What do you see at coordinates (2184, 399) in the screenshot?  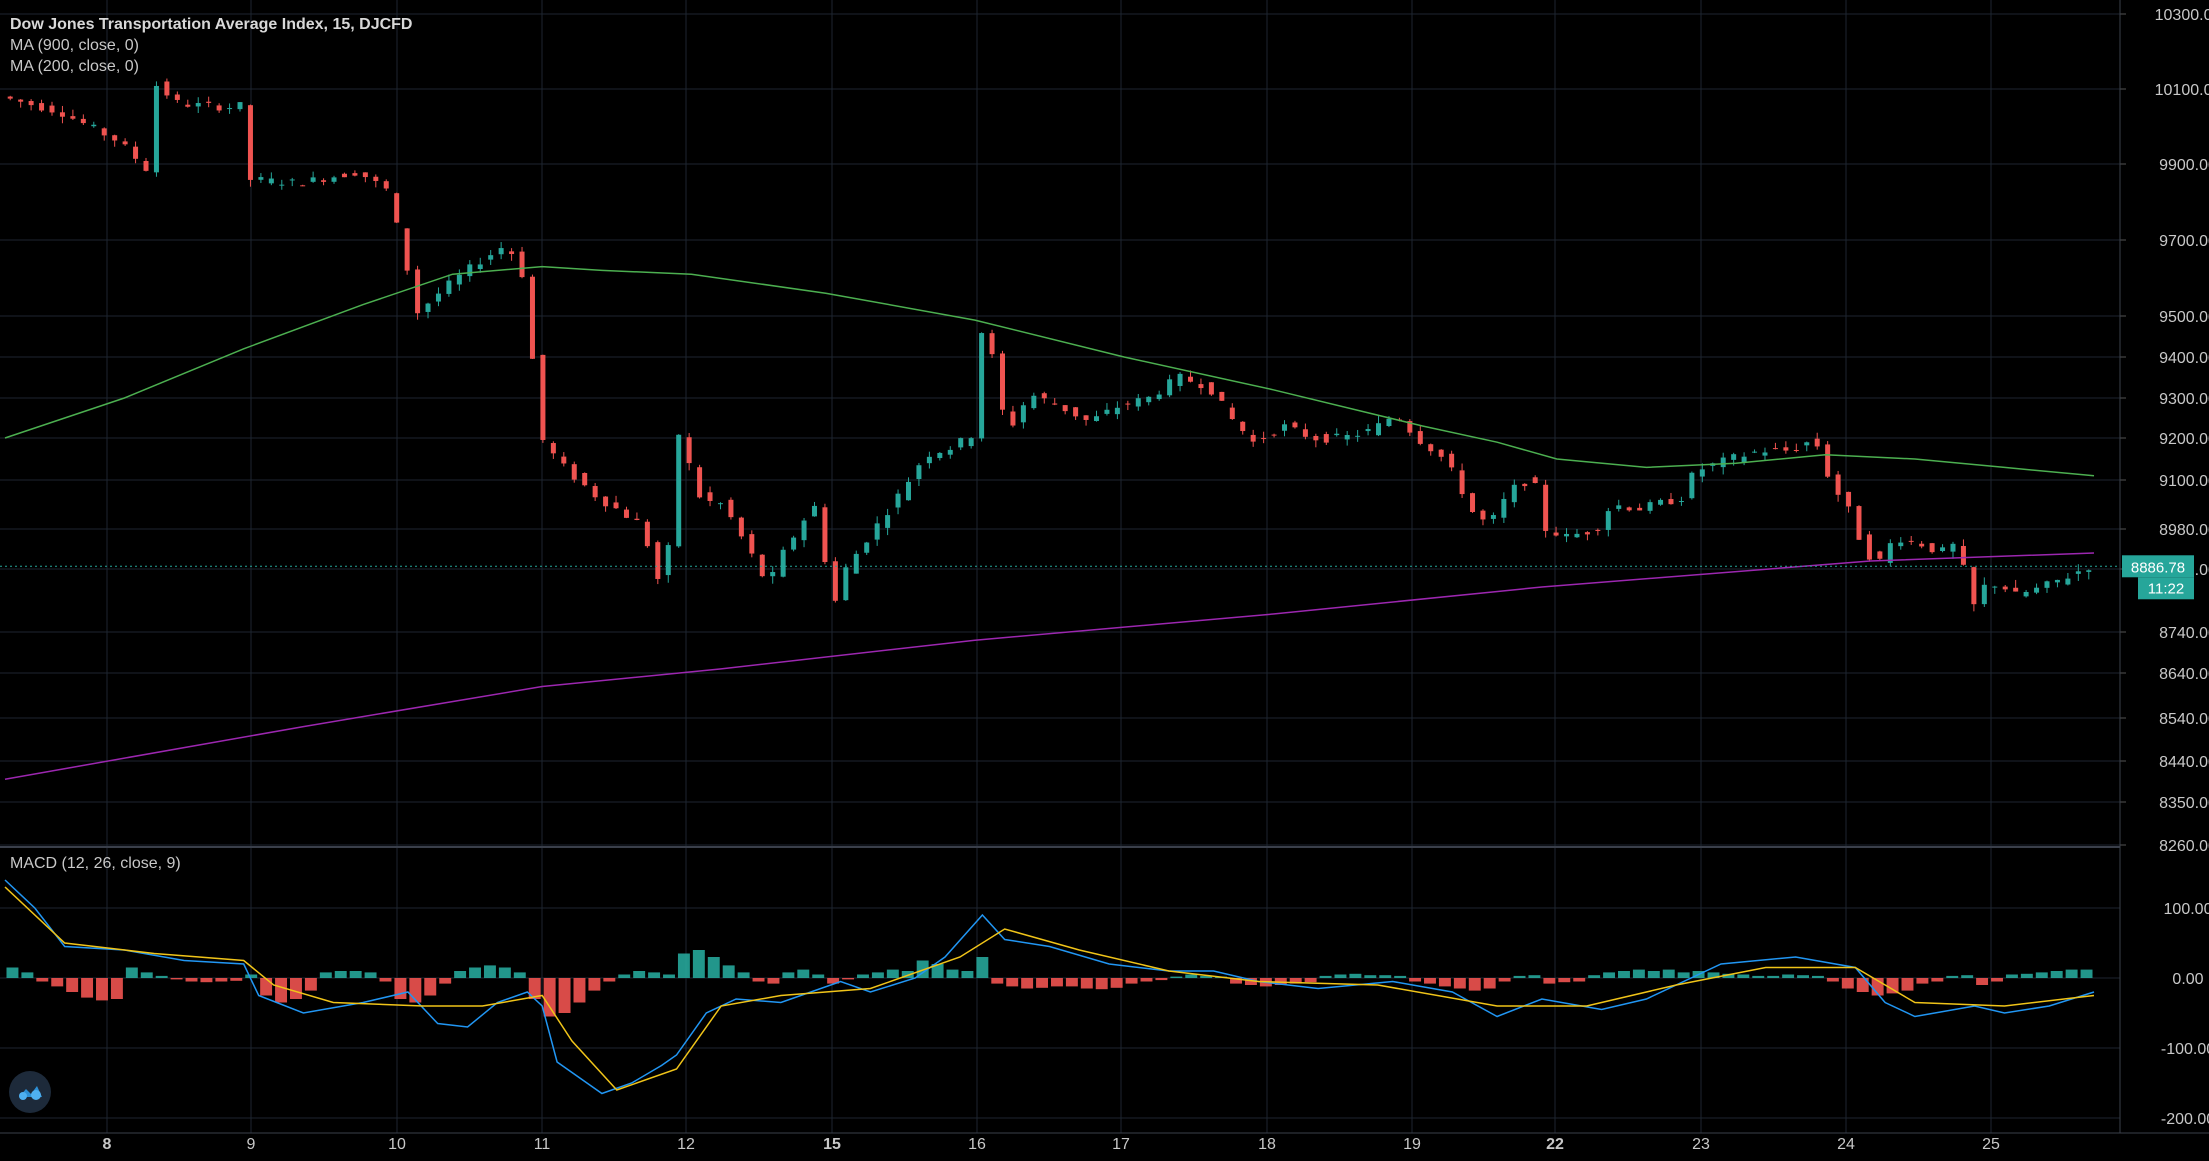 I see `y-tick-label: 9300.00` at bounding box center [2184, 399].